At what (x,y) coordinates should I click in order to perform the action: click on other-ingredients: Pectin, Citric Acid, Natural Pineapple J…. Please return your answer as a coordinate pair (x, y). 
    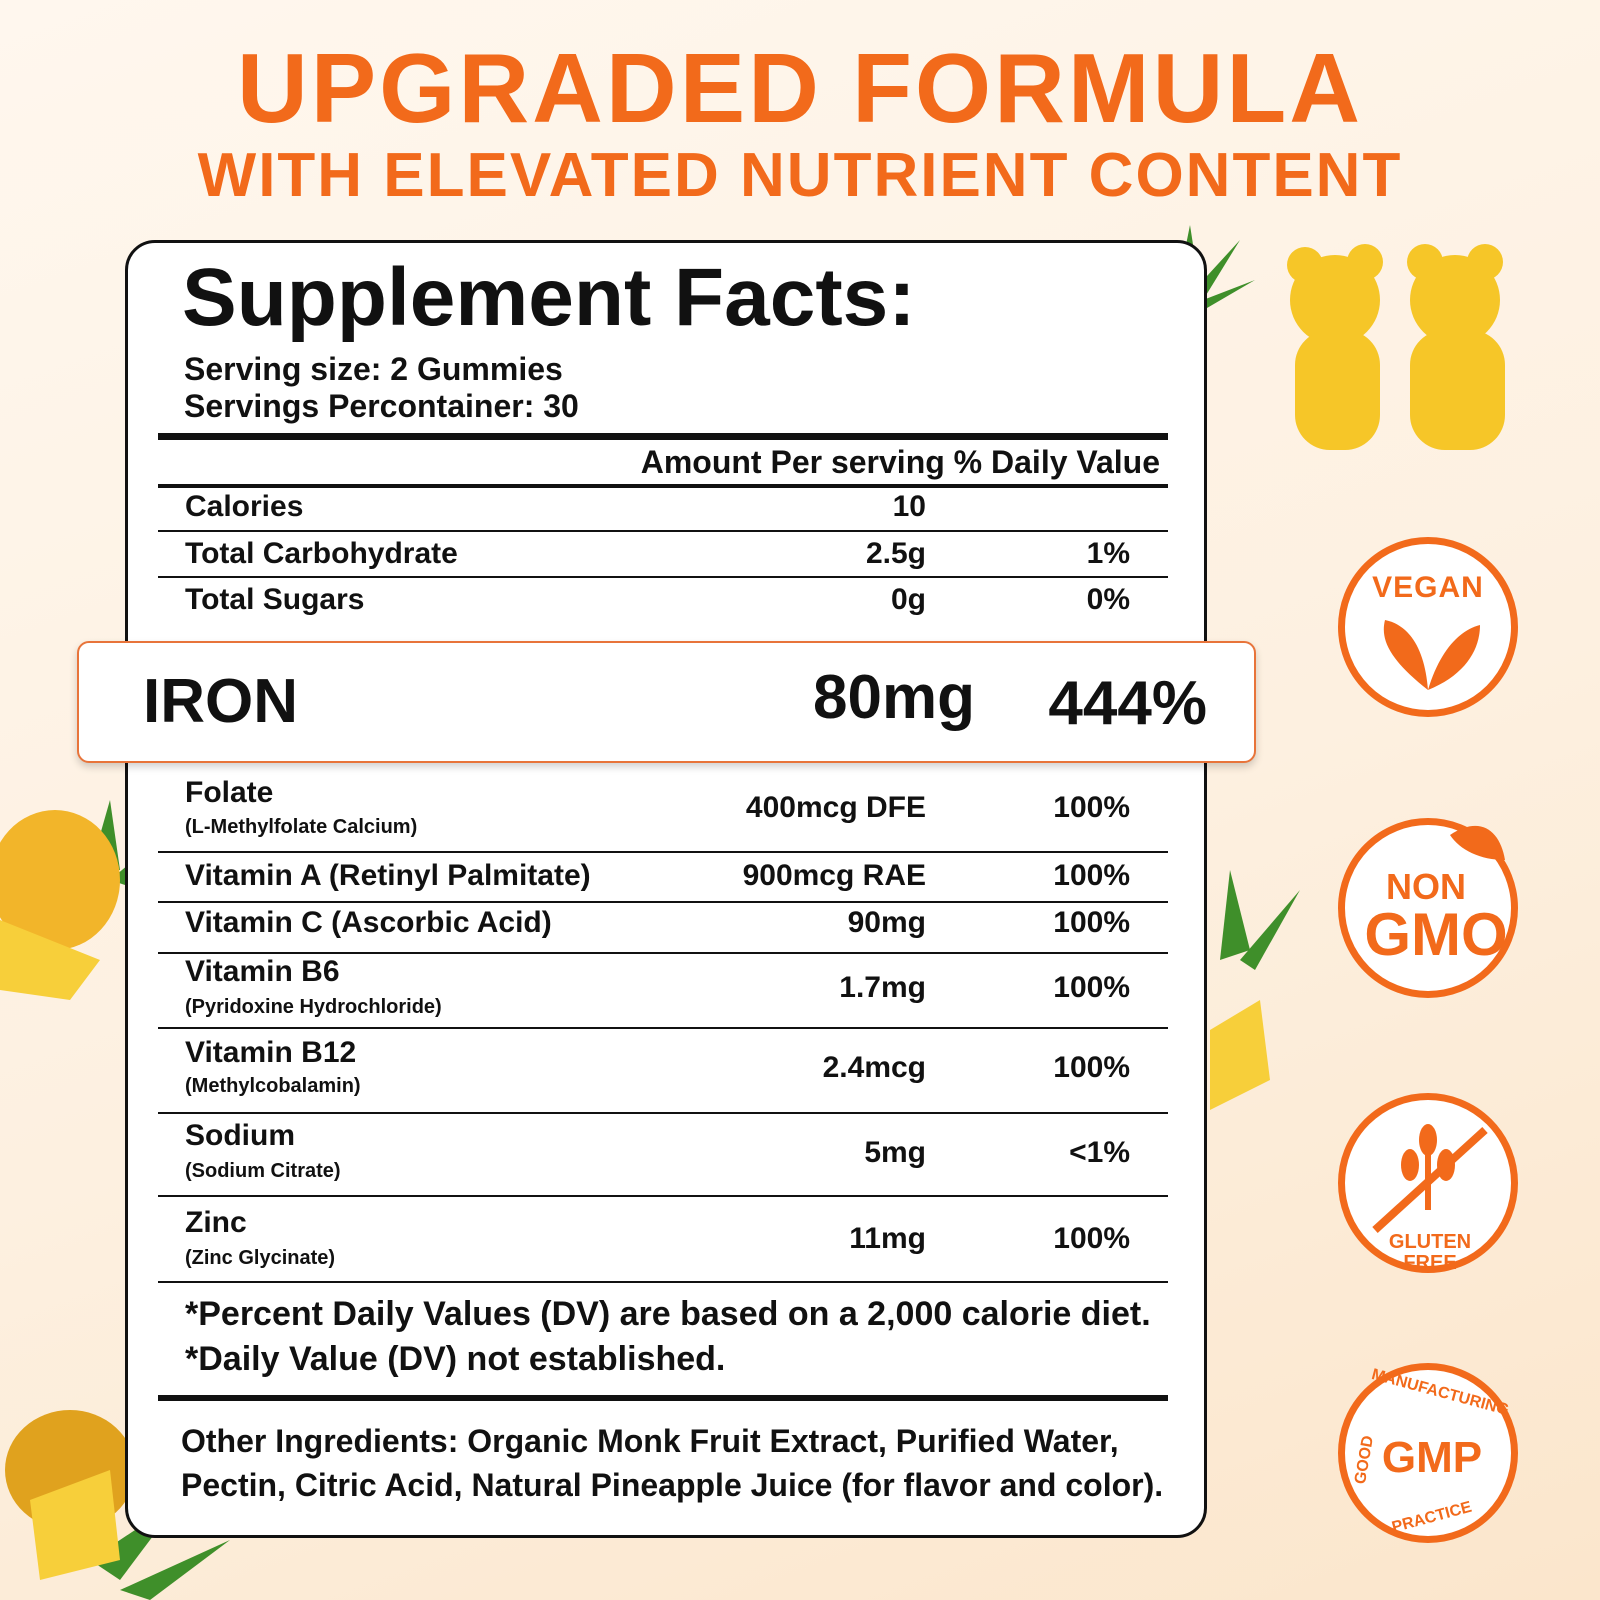
    Looking at the image, I should click on (672, 1485).